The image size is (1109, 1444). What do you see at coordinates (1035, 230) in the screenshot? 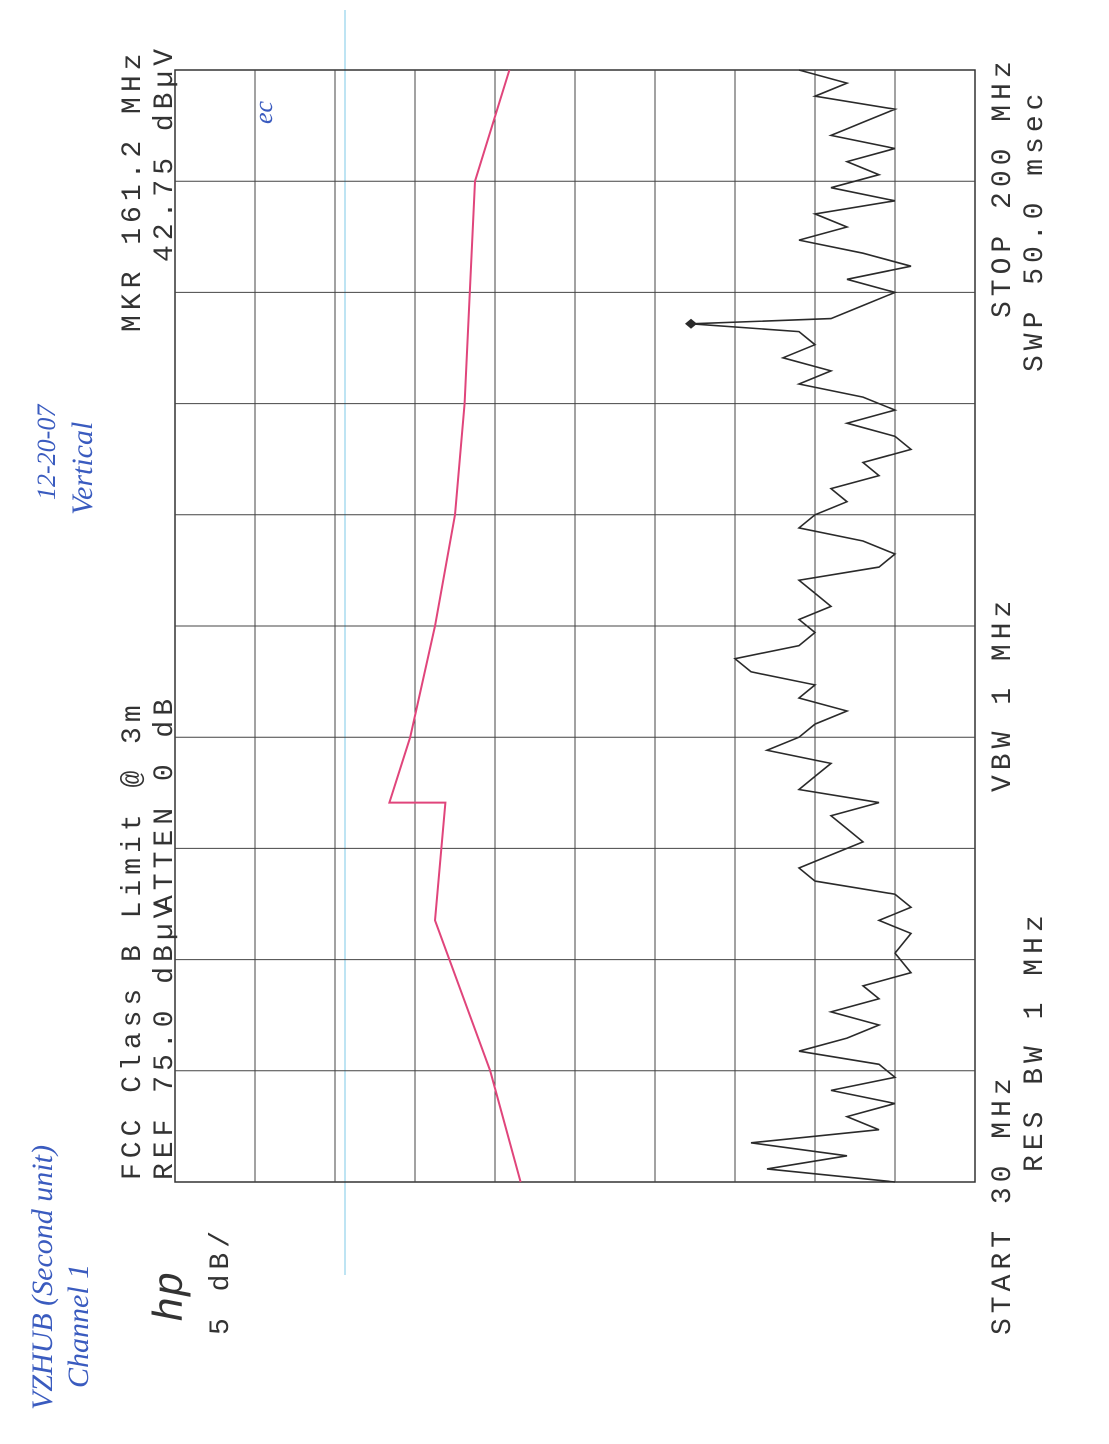
I see `sweep-time: SWP 50.0 msec` at bounding box center [1035, 230].